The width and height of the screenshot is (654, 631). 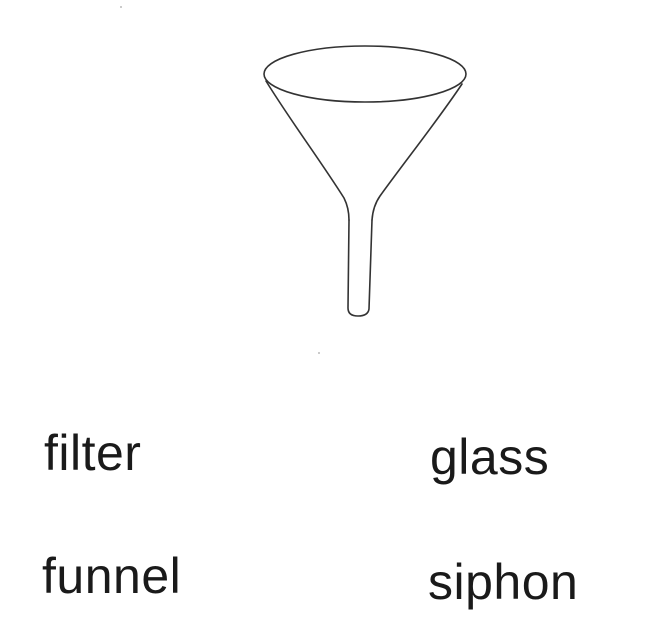 I want to click on funnel-icon, so click(x=365, y=181).